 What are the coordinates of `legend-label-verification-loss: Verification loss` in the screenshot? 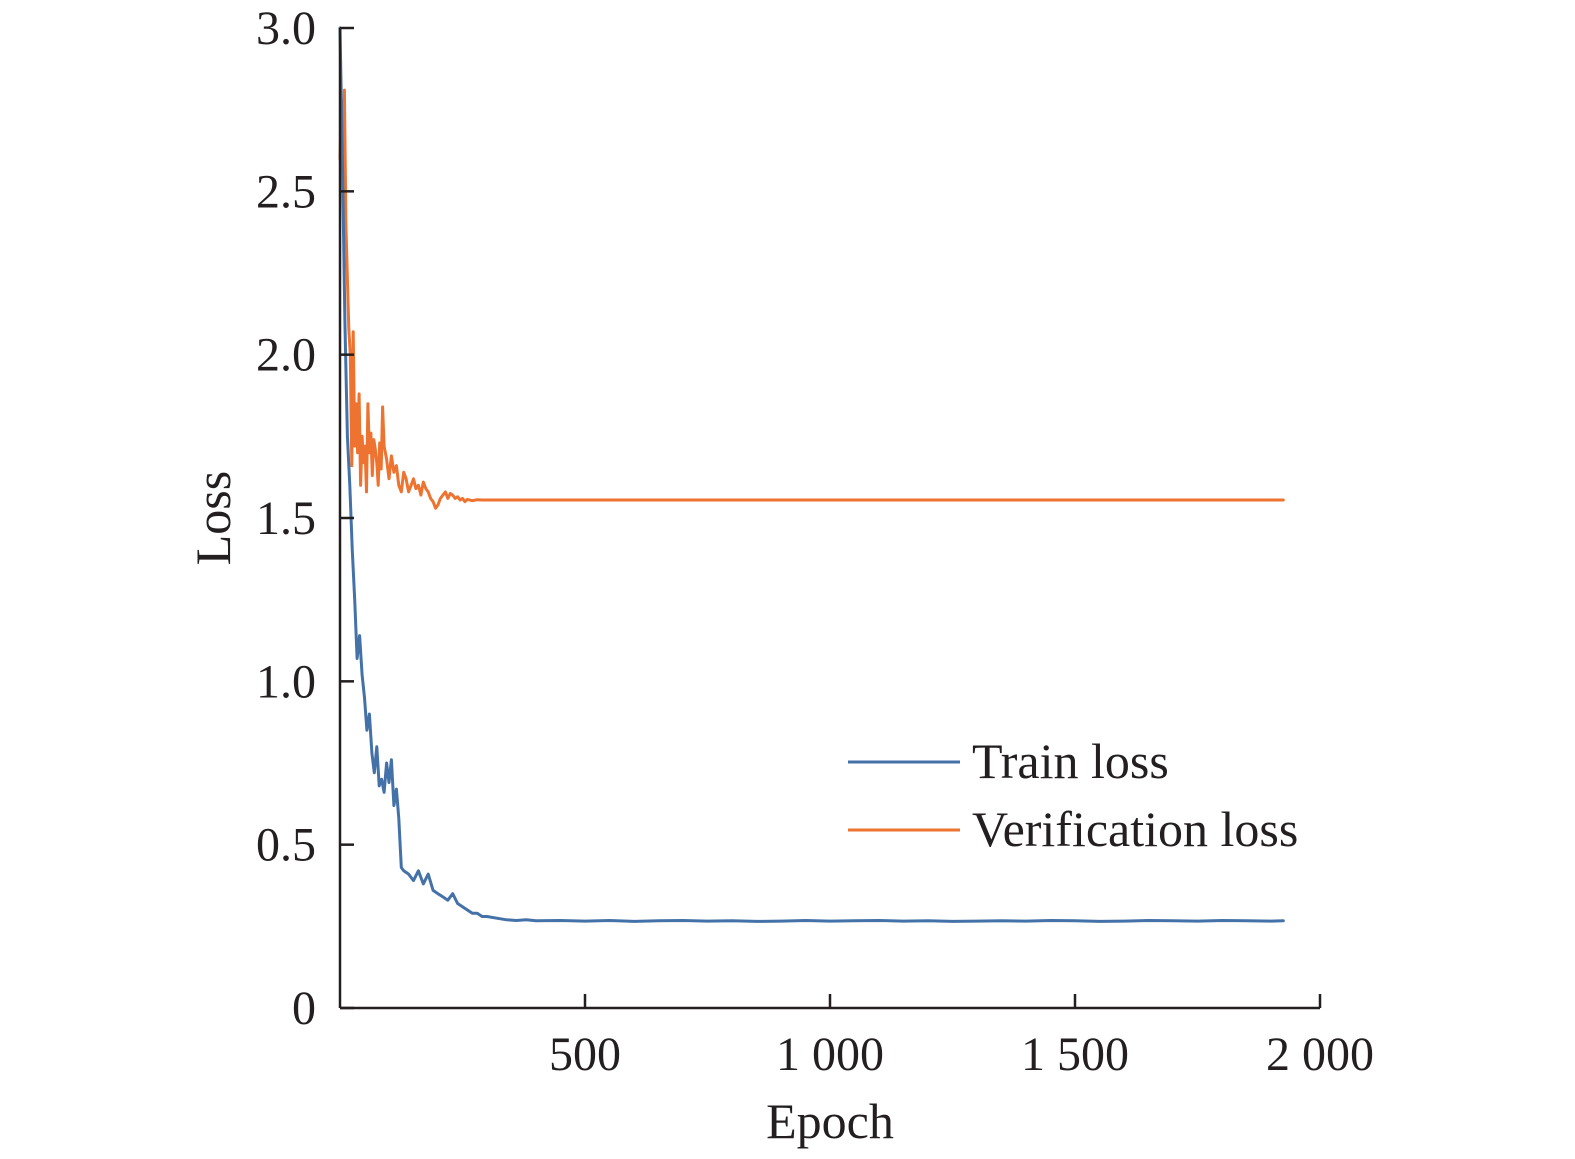 It's located at (1135, 829).